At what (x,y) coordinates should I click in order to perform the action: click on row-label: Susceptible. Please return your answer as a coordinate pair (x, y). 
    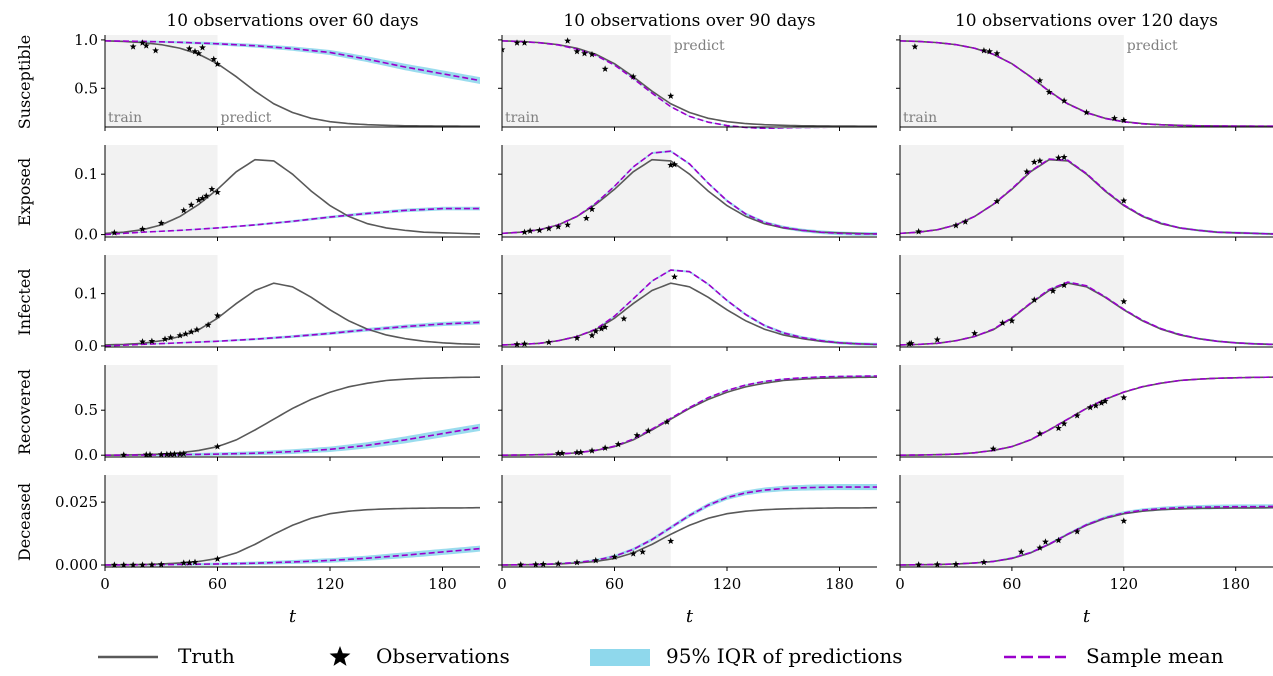
    Looking at the image, I should click on (24, 82).